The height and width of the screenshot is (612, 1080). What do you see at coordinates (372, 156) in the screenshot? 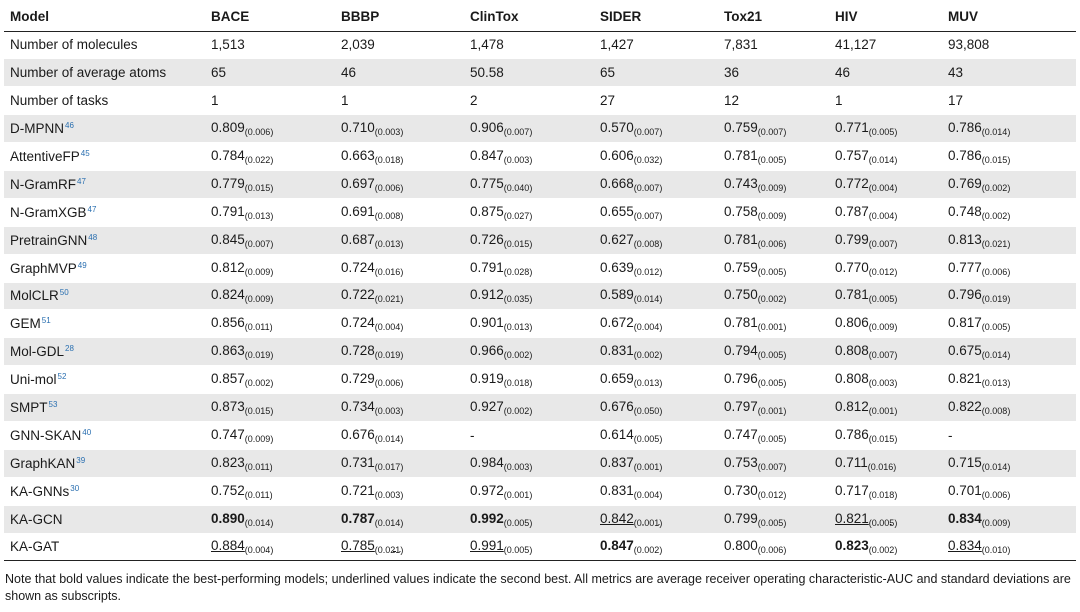
I see `cell-value-group: 0.663(0.018)` at bounding box center [372, 156].